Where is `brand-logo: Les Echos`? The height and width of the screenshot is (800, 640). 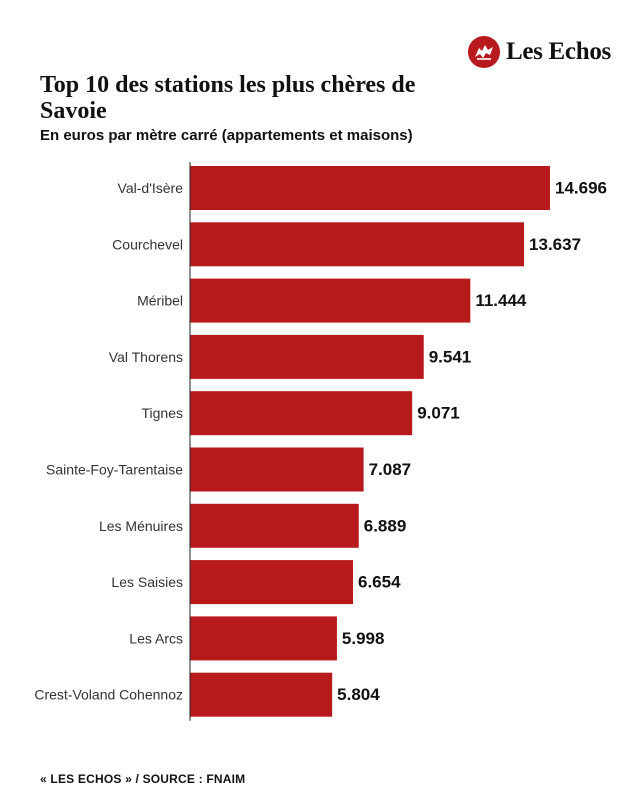 brand-logo: Les Echos is located at coordinates (539, 52).